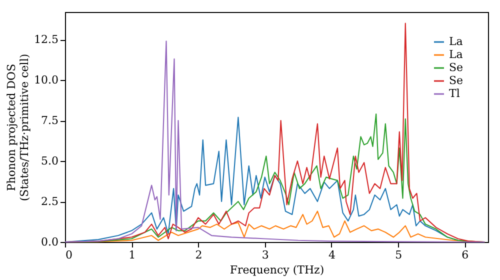 The height and width of the screenshot is (280, 500). Describe the element at coordinates (398, 255) in the screenshot. I see `x-tick-label: 5` at that location.